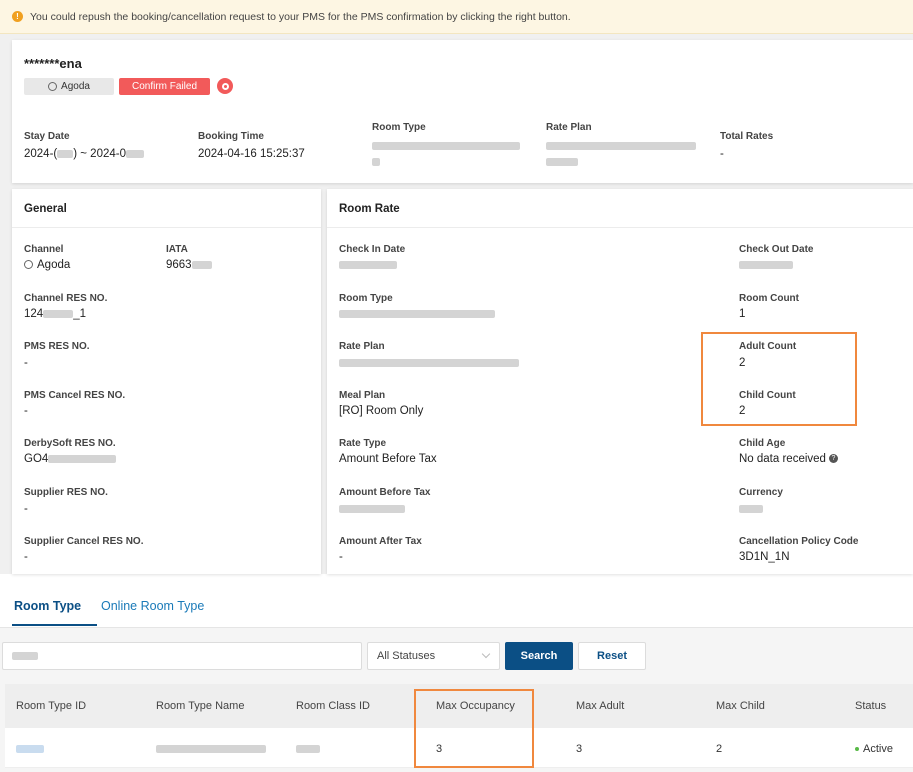 The height and width of the screenshot is (772, 913). I want to click on search-button: Search, so click(539, 656).